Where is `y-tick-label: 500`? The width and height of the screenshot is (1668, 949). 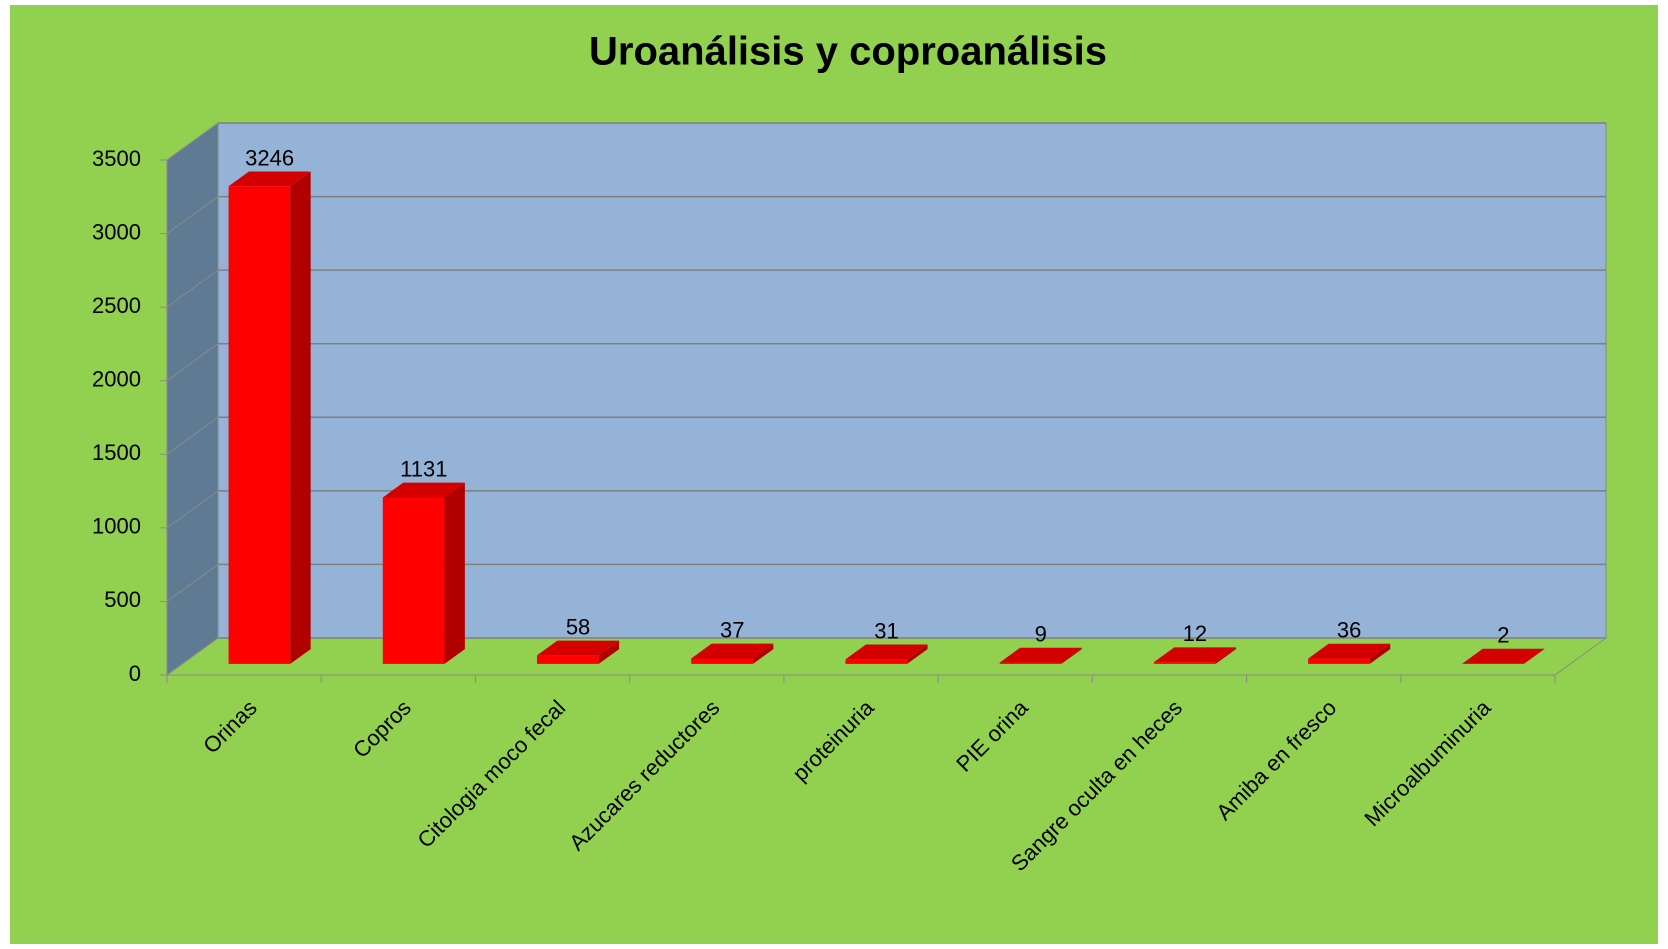 y-tick-label: 500 is located at coordinates (122, 599).